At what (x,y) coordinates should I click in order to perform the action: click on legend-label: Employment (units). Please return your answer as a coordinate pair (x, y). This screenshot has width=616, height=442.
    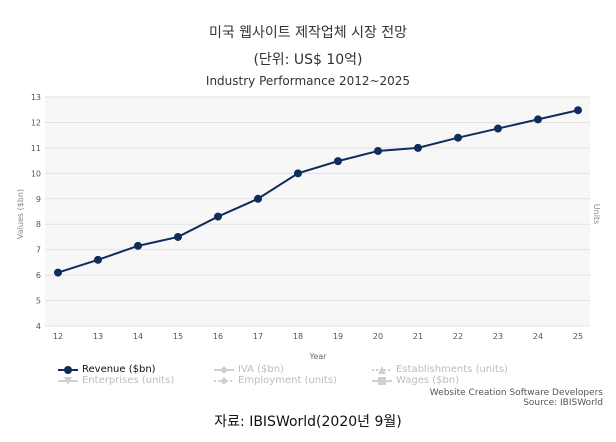
    Looking at the image, I should click on (287, 380).